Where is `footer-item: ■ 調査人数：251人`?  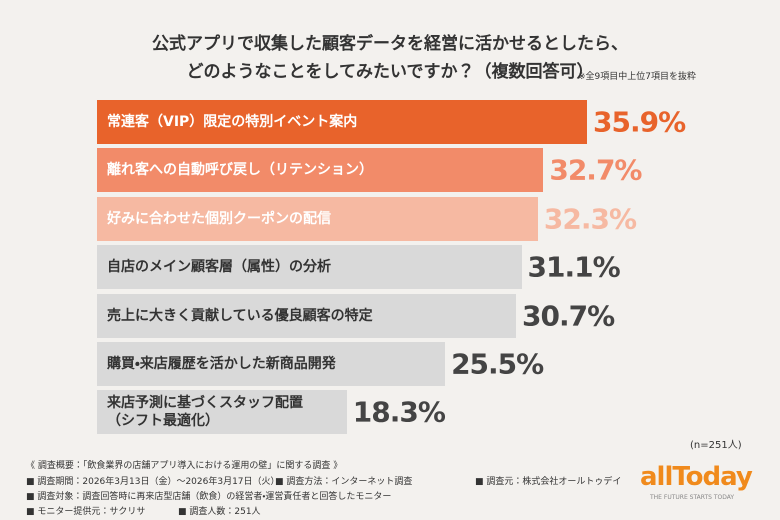 footer-item: ■ 調査人数：251人 is located at coordinates (219, 512).